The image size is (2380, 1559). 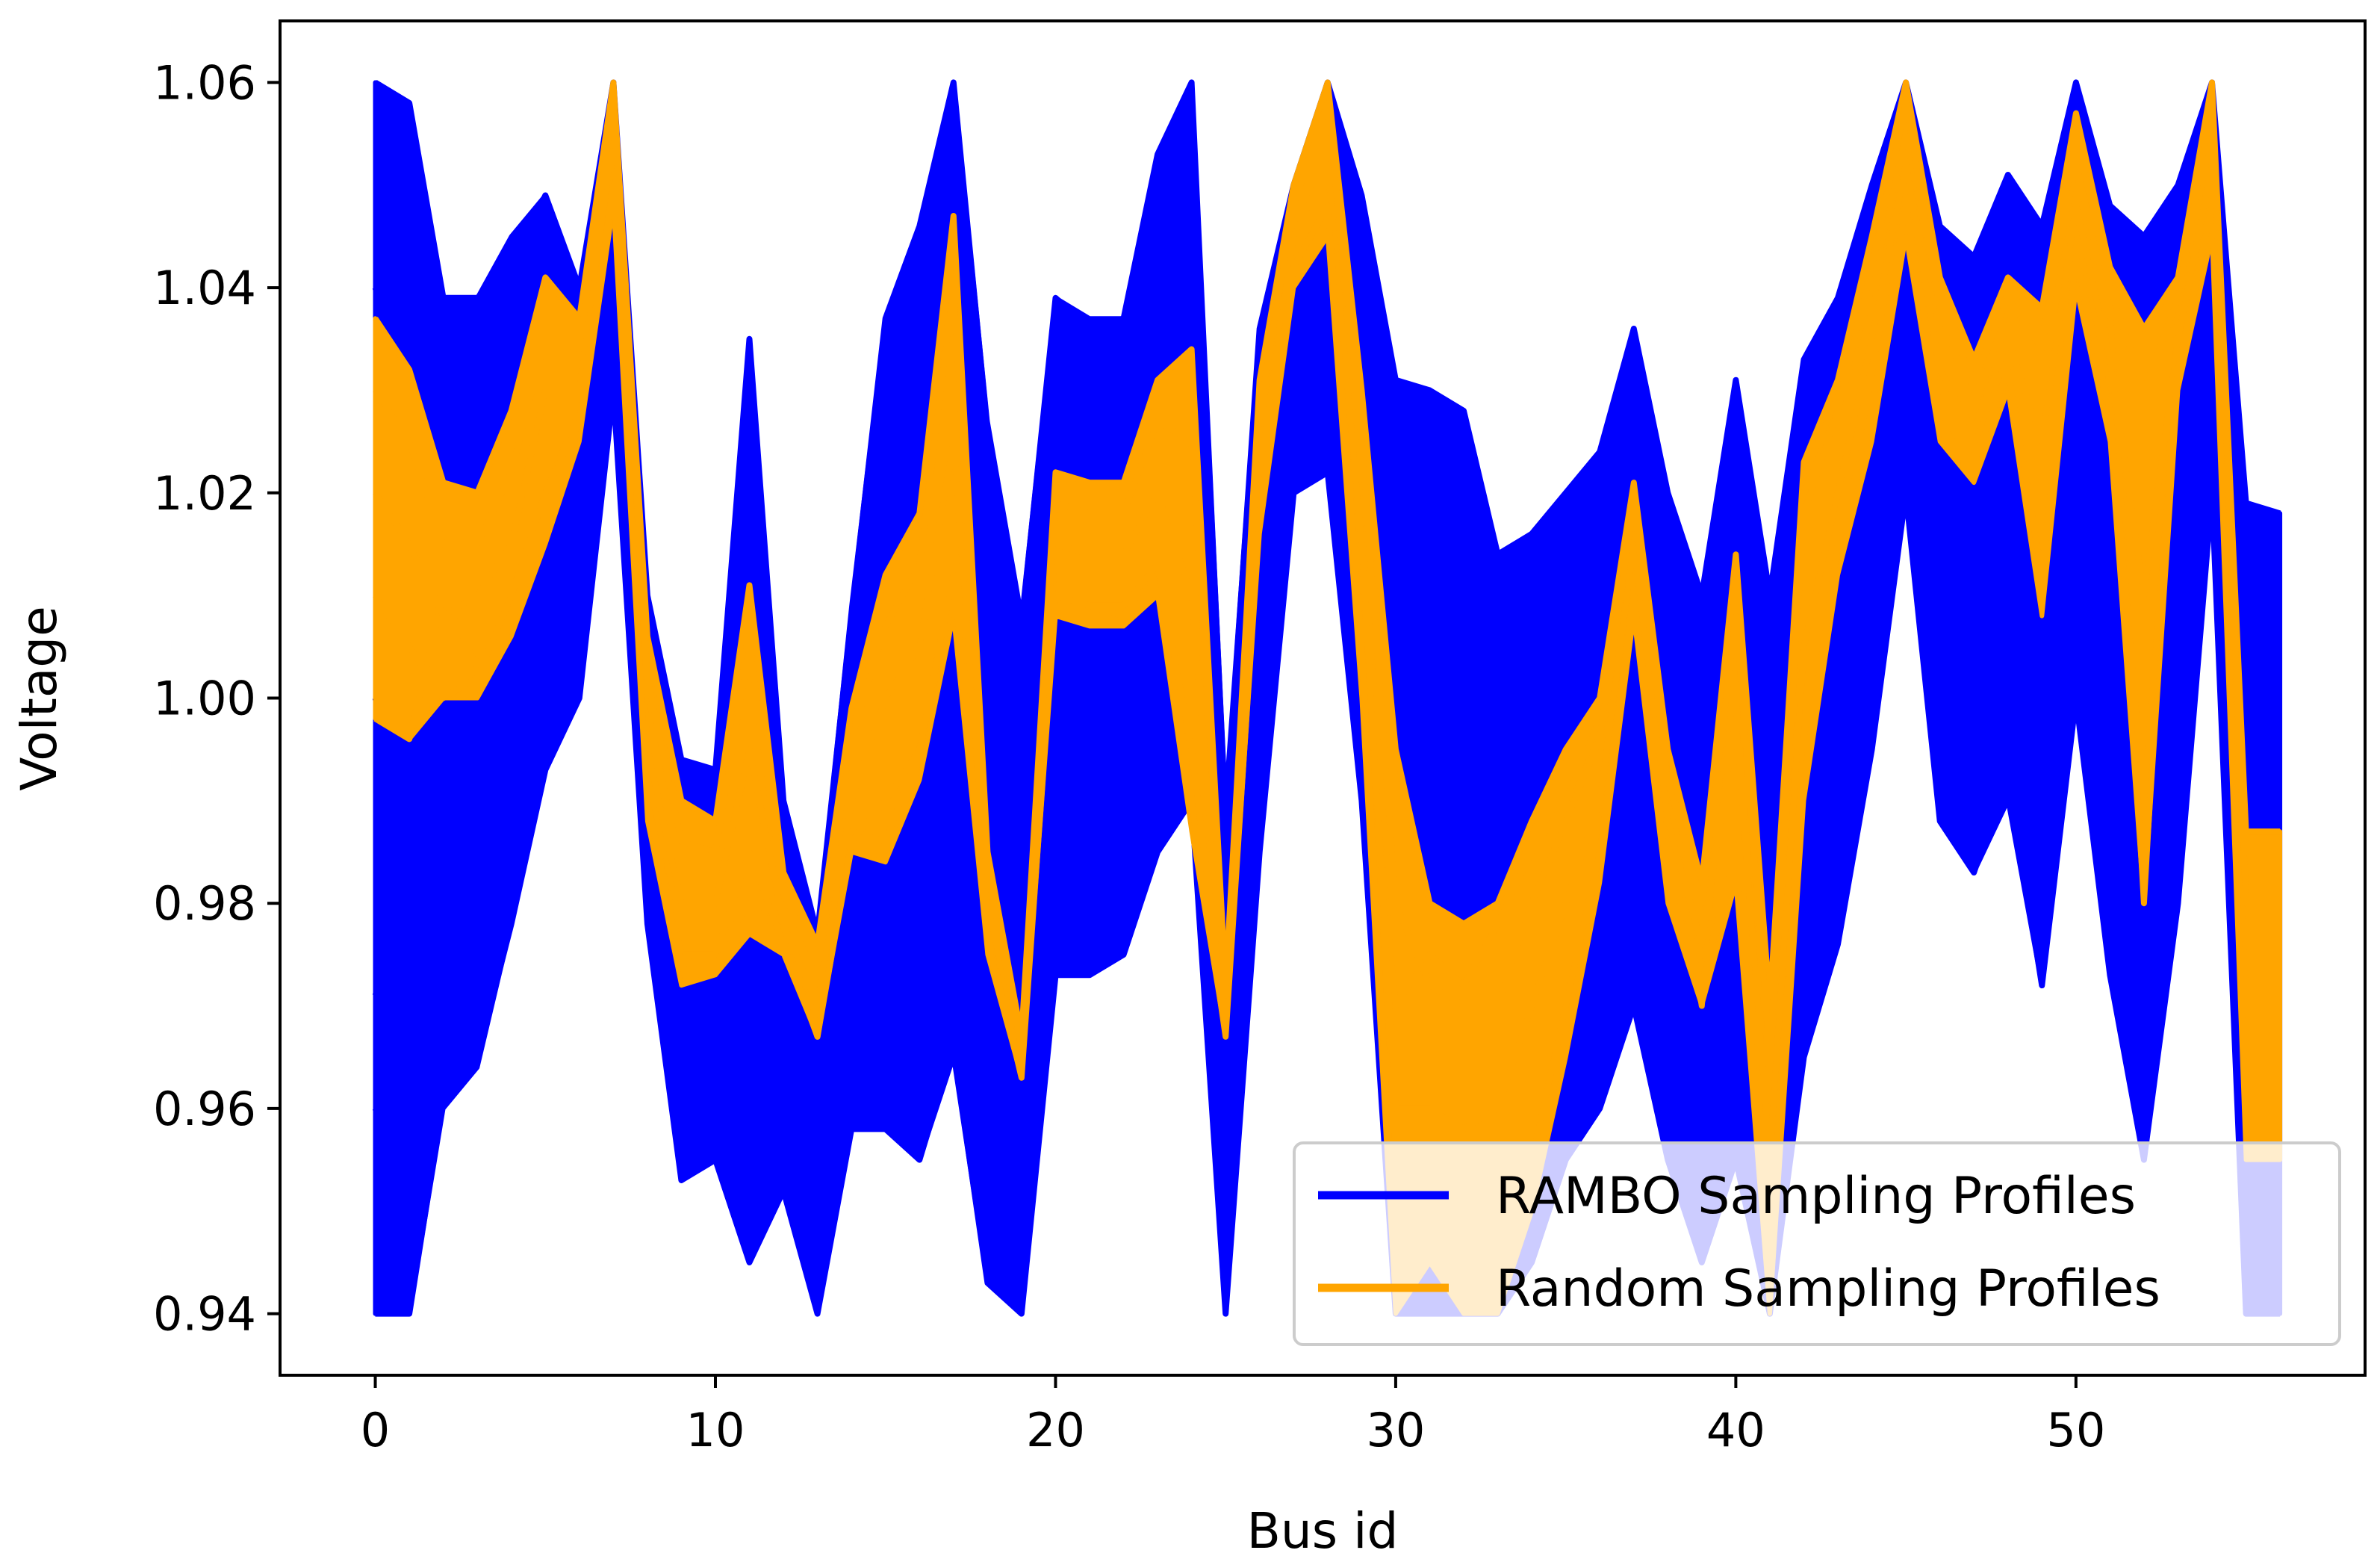 I want to click on y-tick-label-1.02: 1.02, so click(x=204, y=493).